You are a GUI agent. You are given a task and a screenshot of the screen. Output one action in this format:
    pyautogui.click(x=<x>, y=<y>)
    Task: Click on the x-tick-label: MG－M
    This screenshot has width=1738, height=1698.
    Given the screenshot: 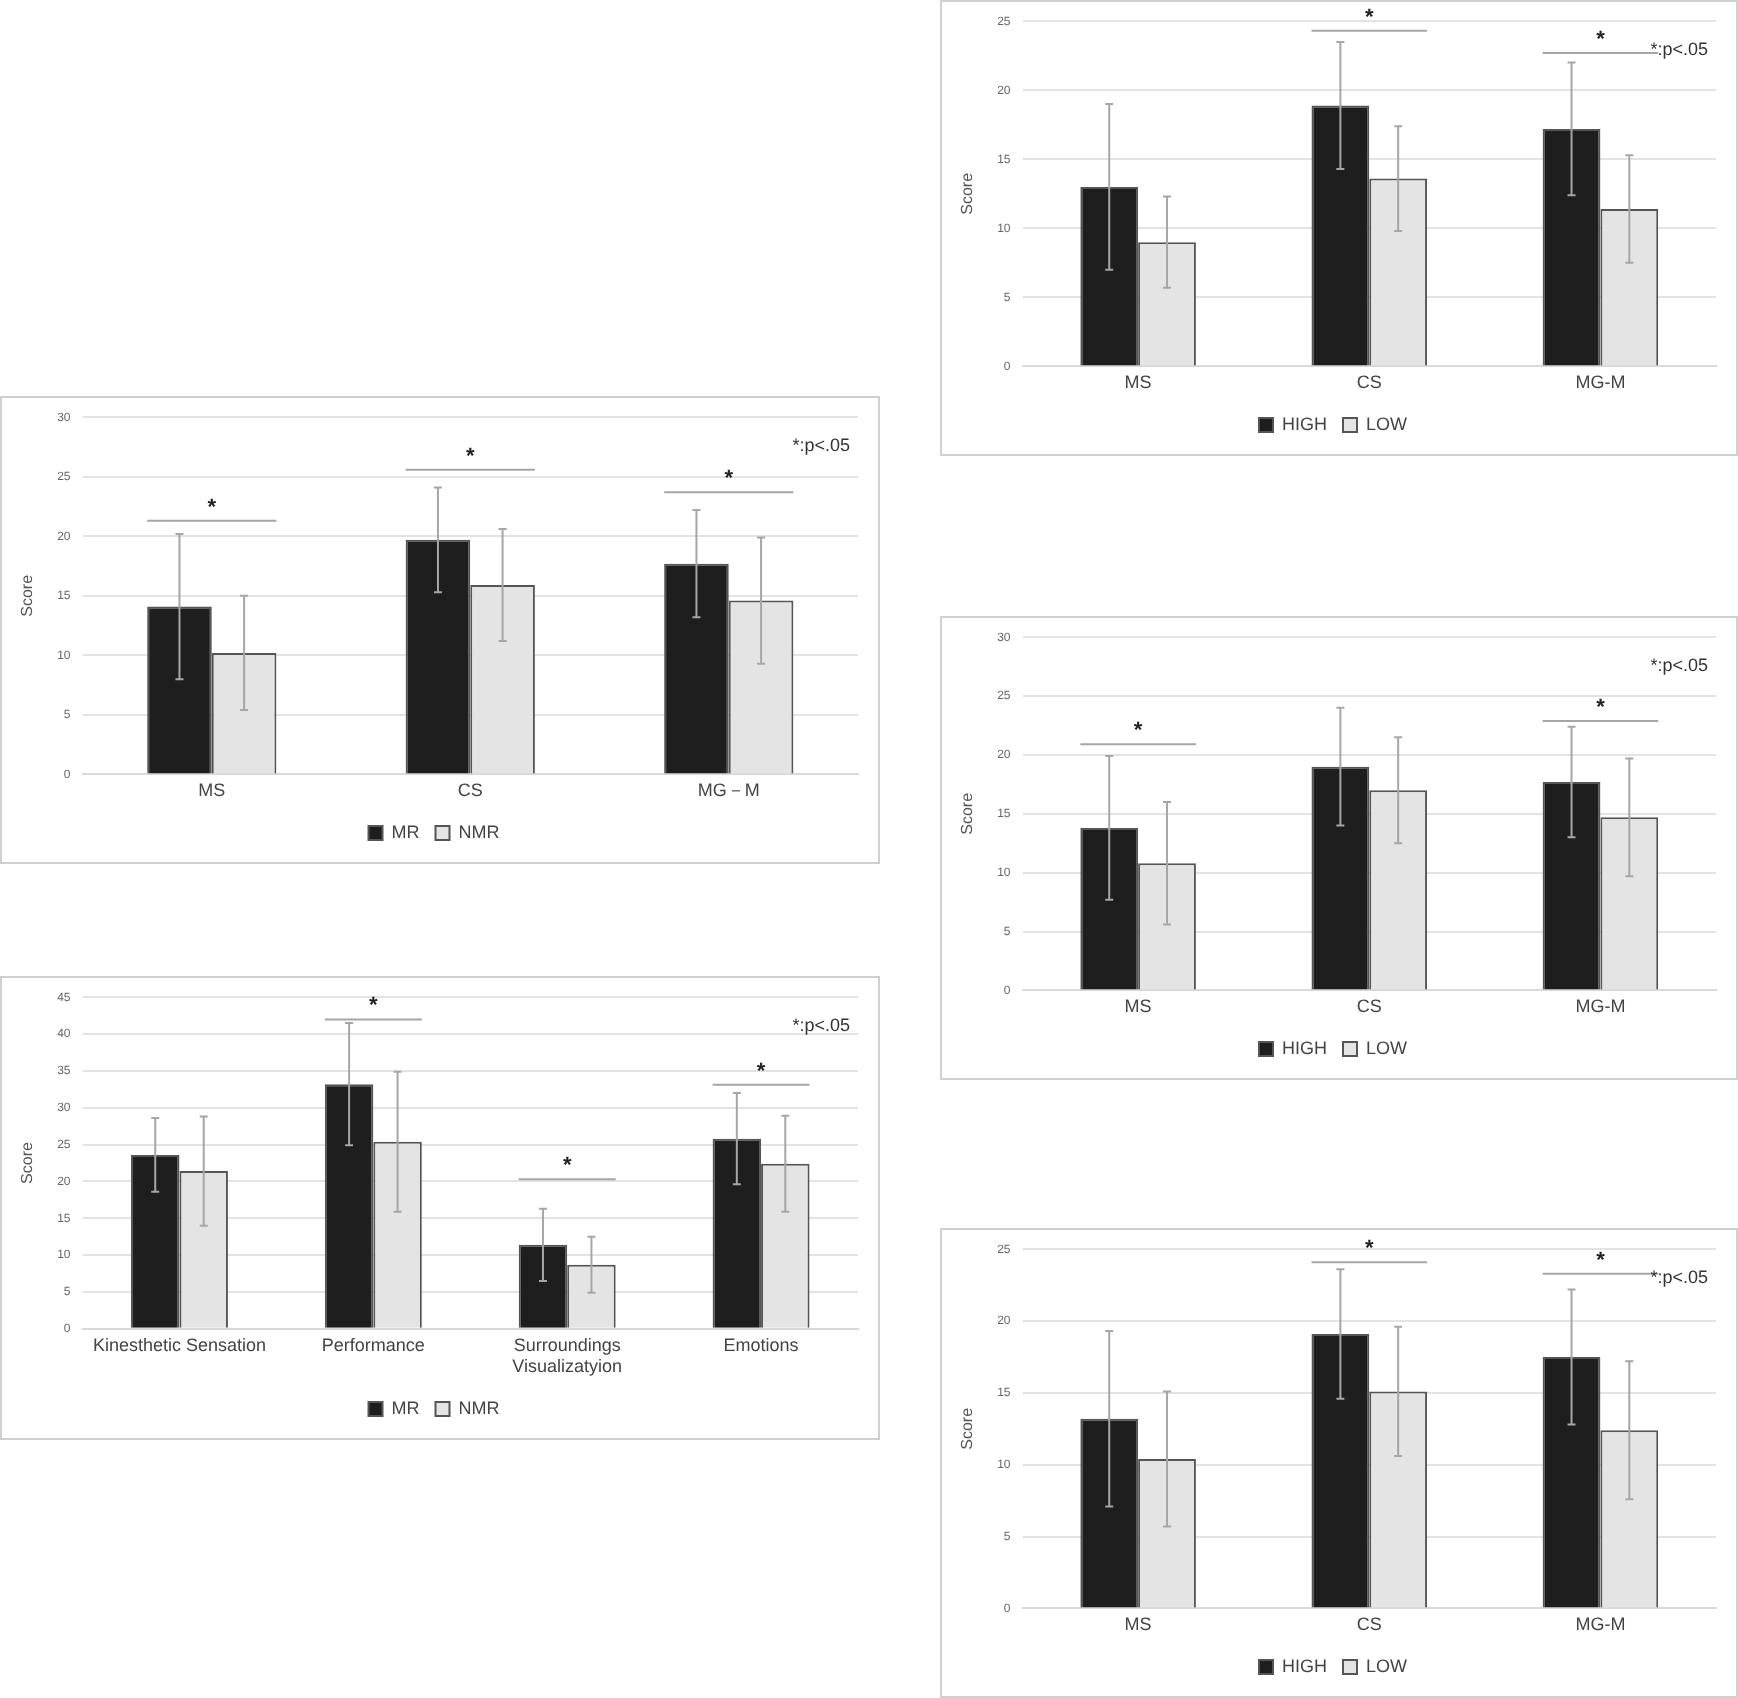 What is the action you would take?
    pyautogui.click(x=728, y=790)
    